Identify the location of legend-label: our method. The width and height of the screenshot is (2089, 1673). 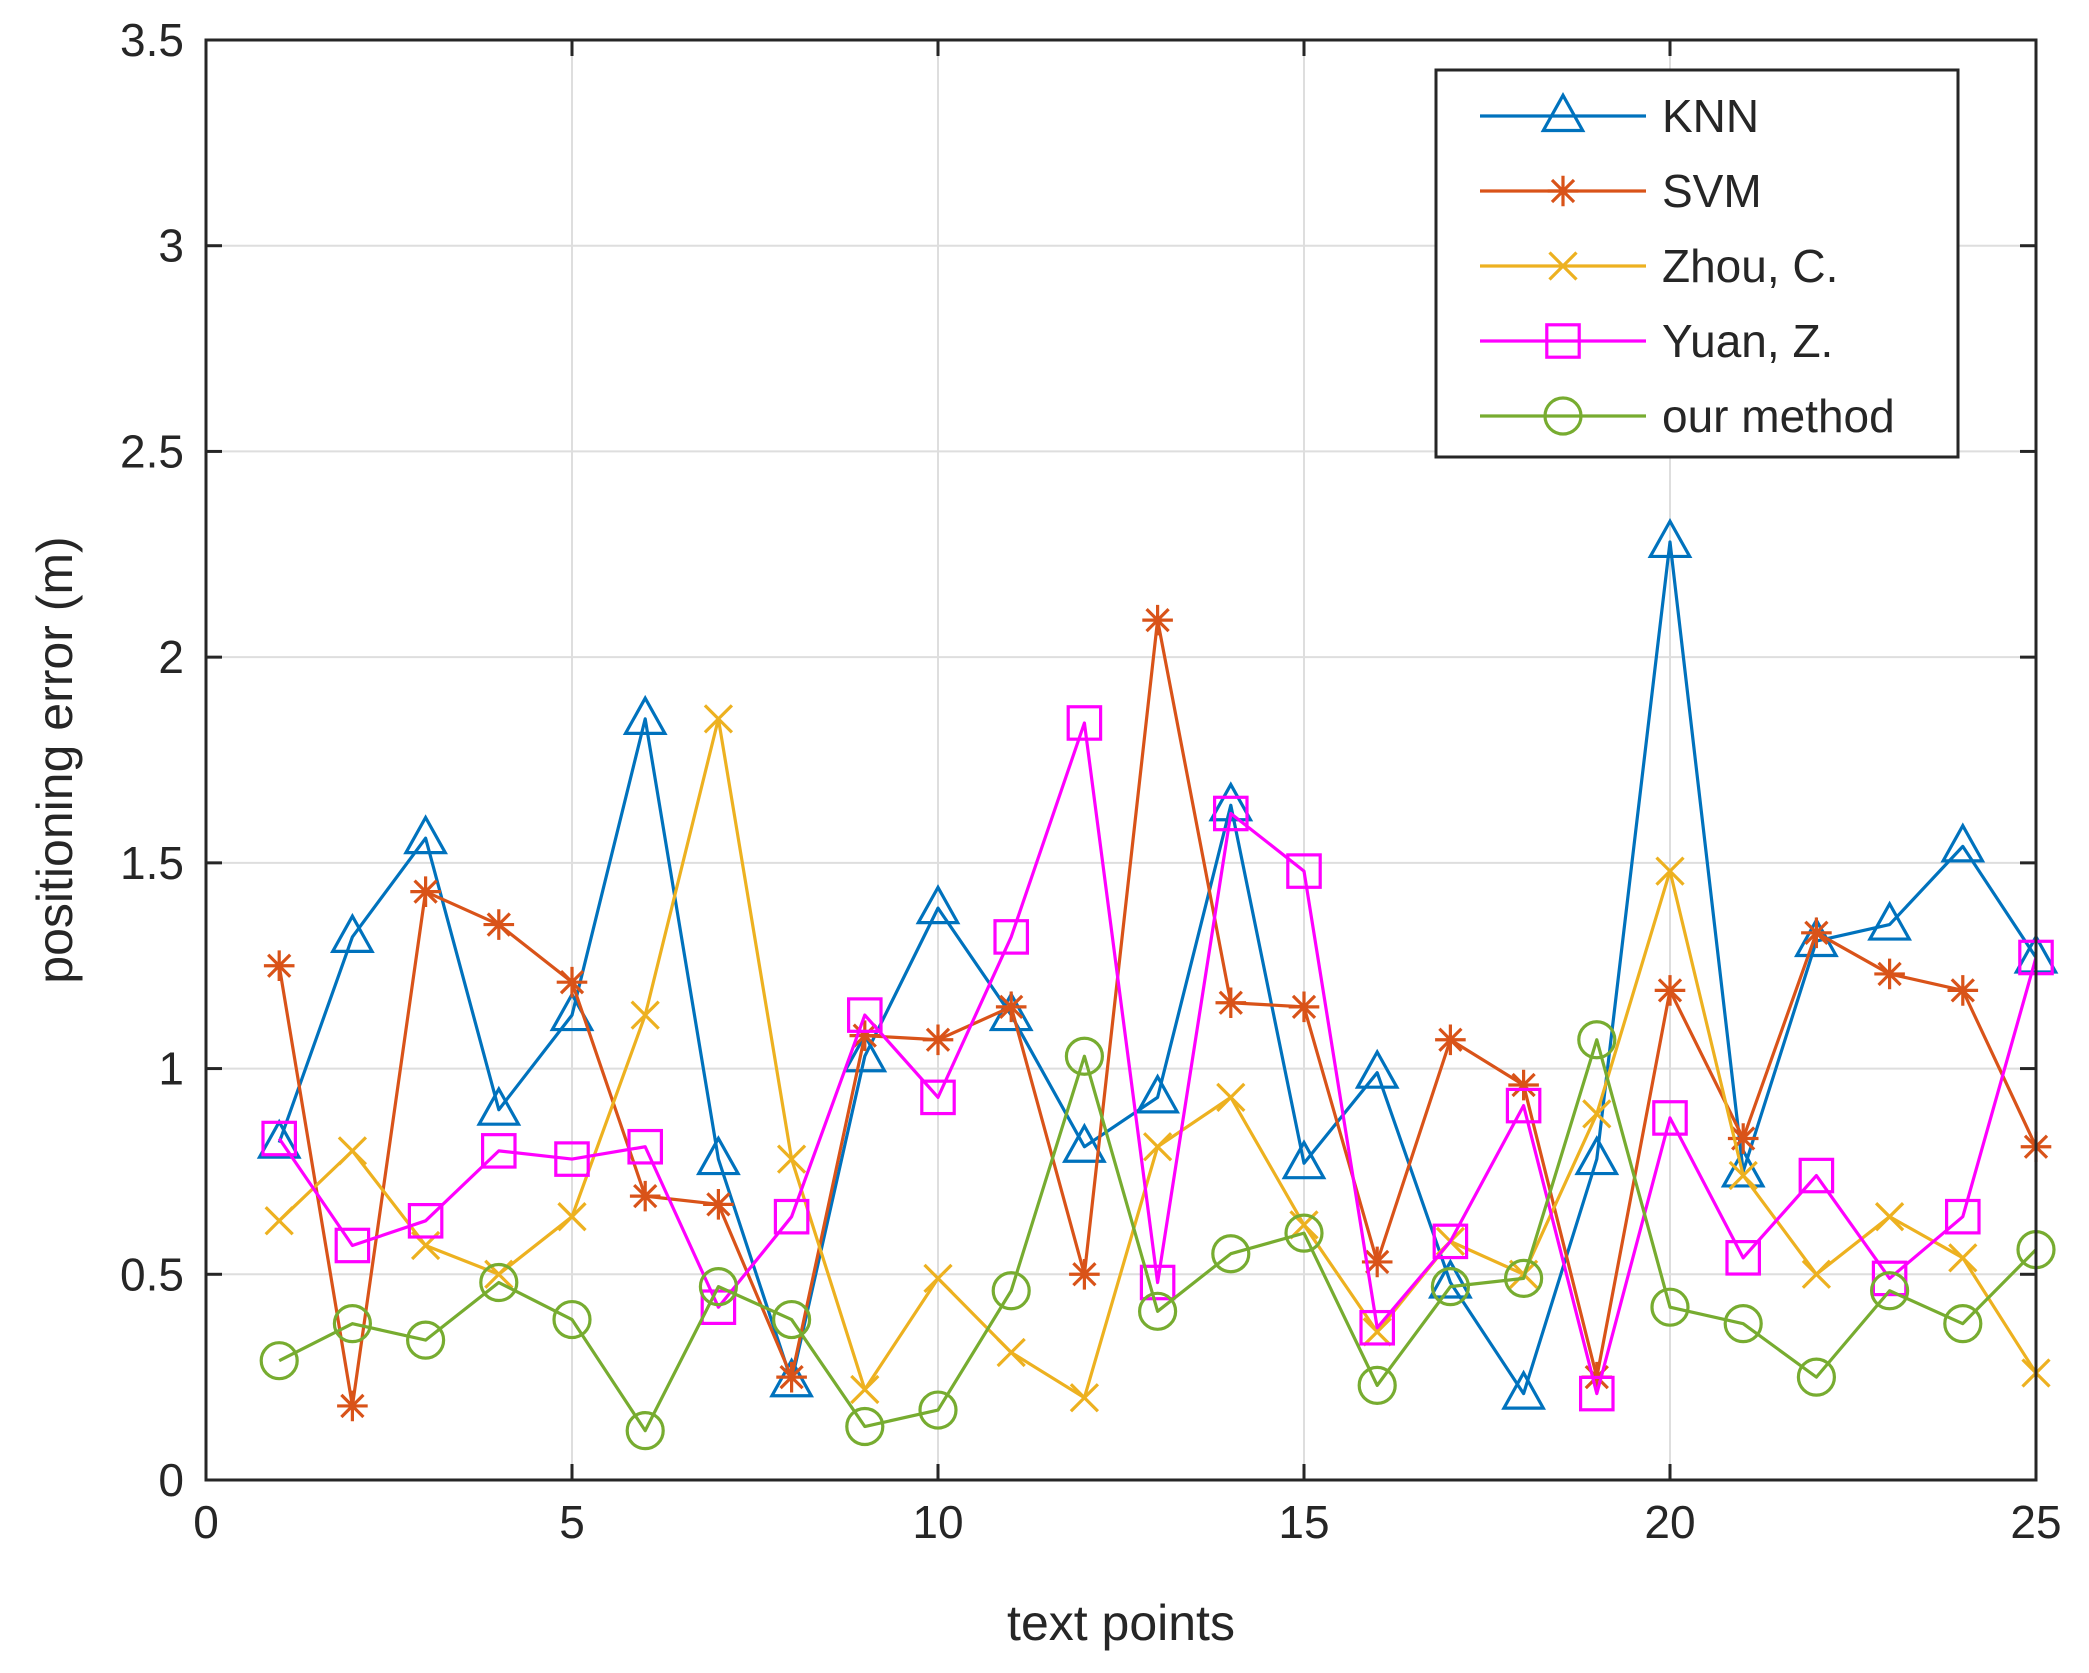
(1778, 416).